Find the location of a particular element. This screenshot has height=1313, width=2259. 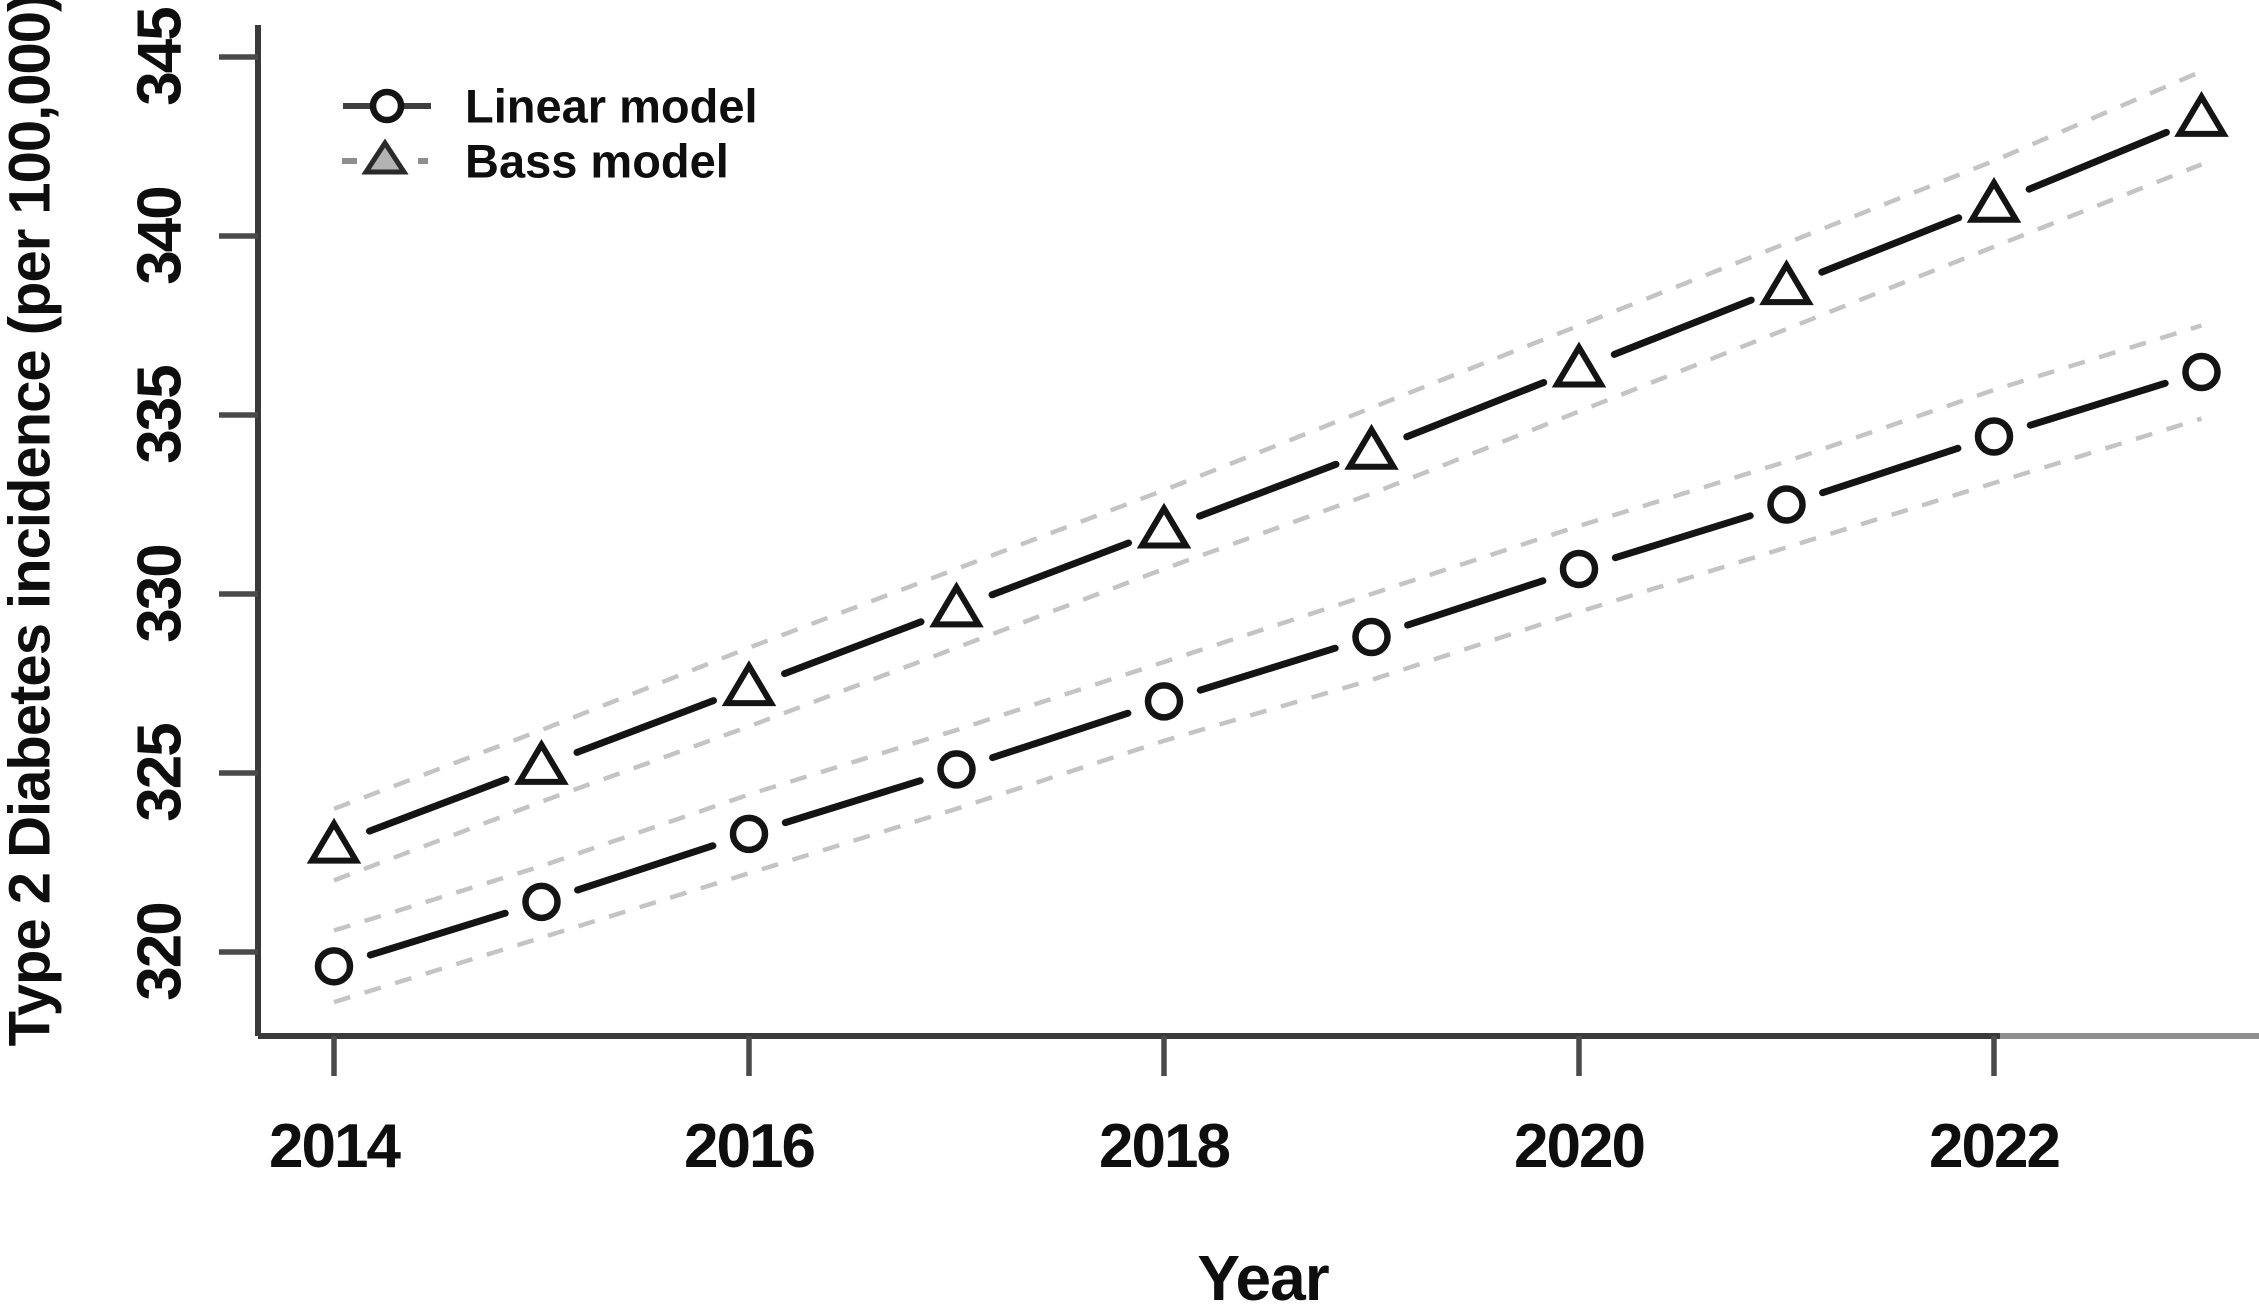

y-axis-ticks: 320 325 330 335 340 345 is located at coordinates (192, 504).